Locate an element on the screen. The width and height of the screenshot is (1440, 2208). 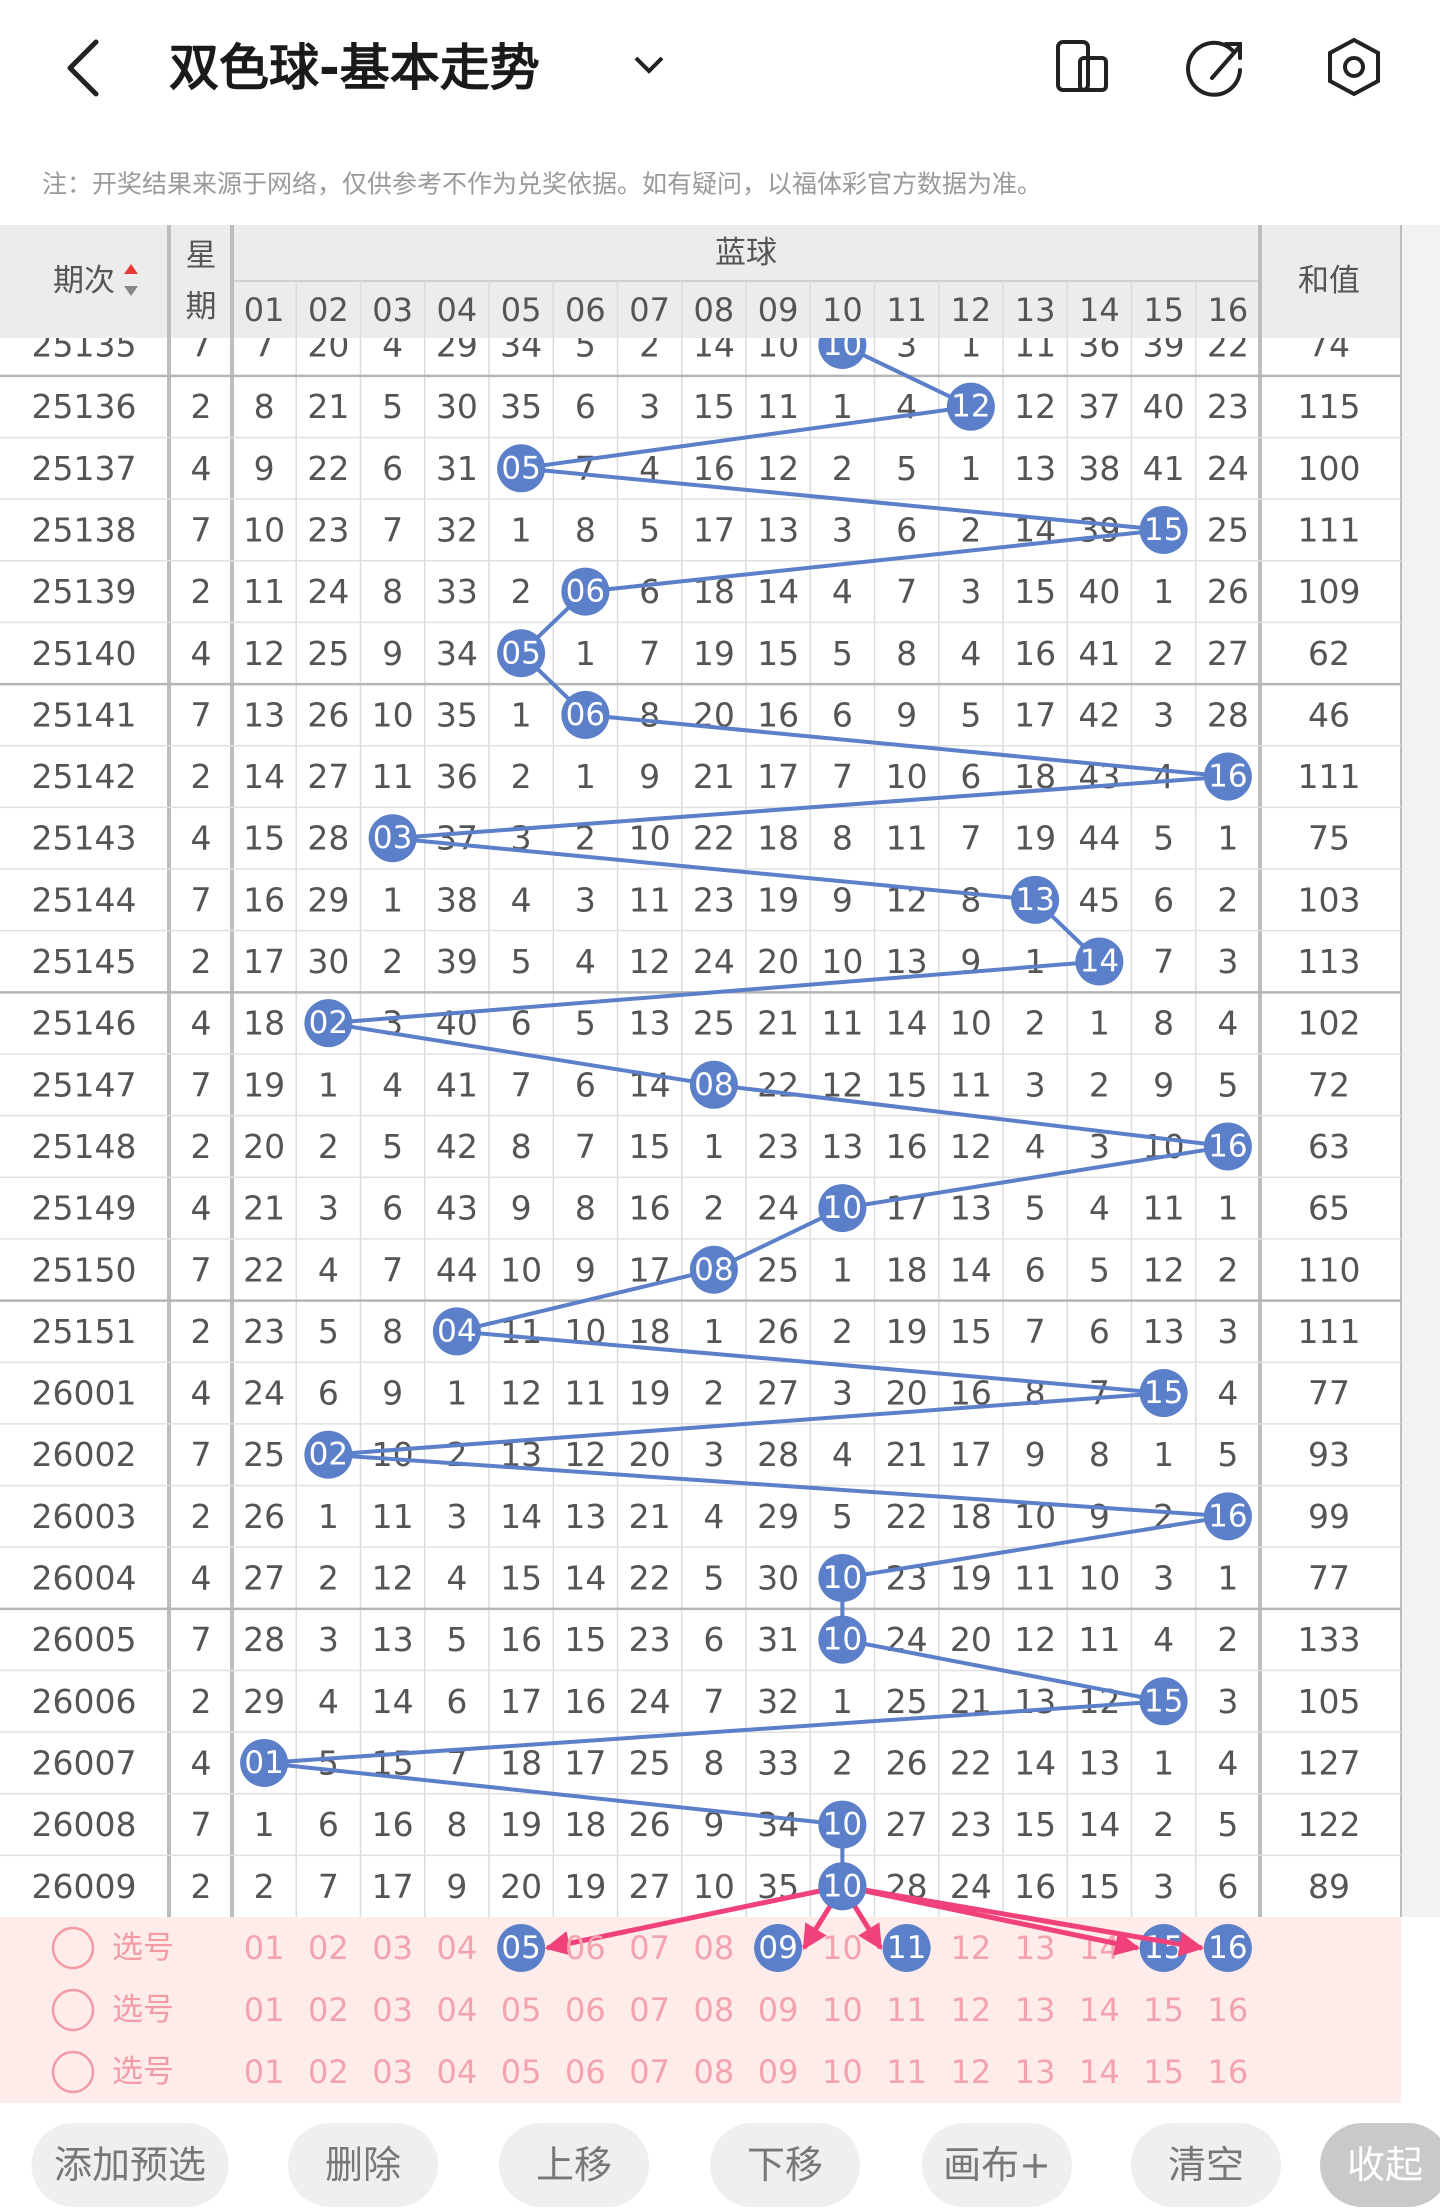
button-label: 清空 is located at coordinates (1206, 2165).